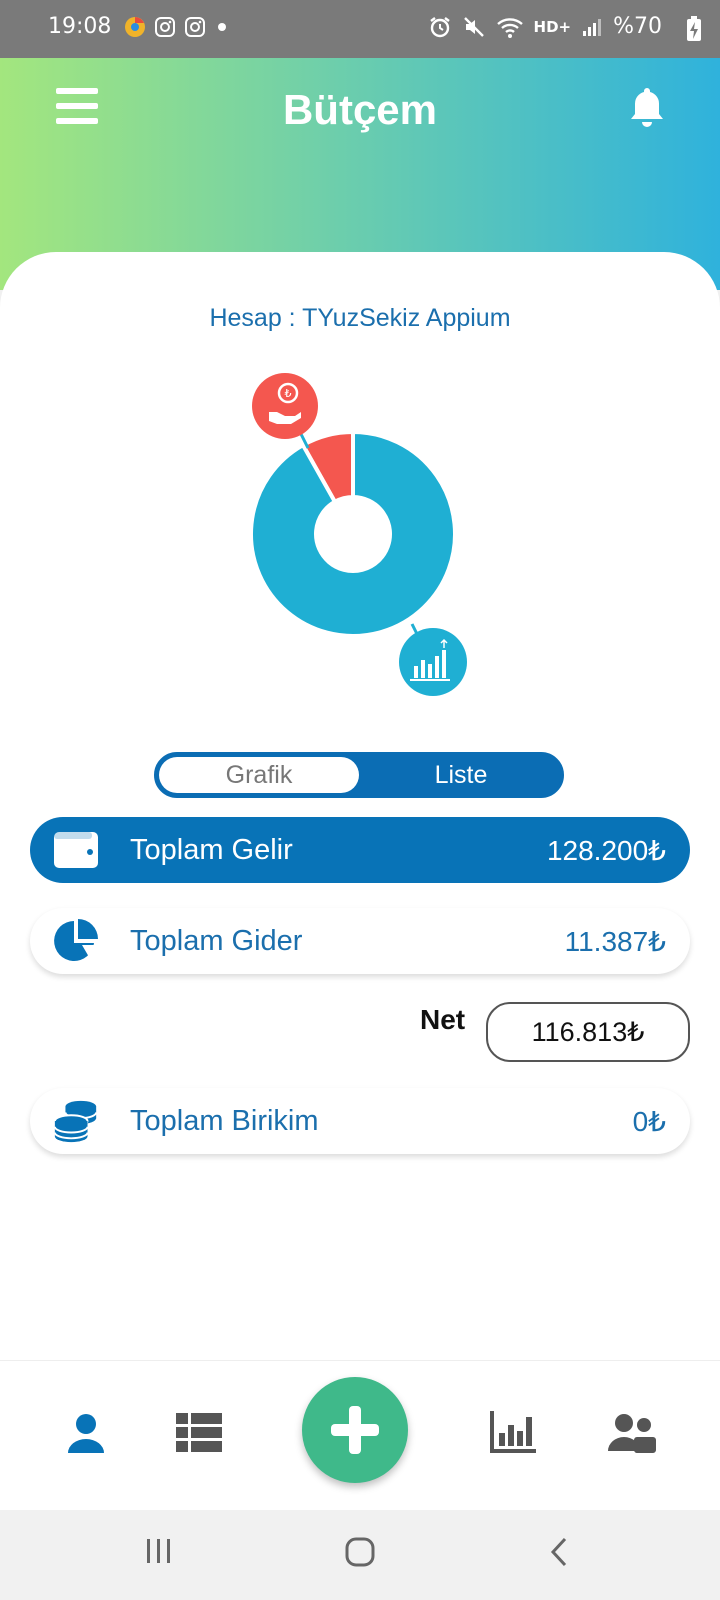 The width and height of the screenshot is (720, 1600). I want to click on app-header: Bütçem, so click(360, 174).